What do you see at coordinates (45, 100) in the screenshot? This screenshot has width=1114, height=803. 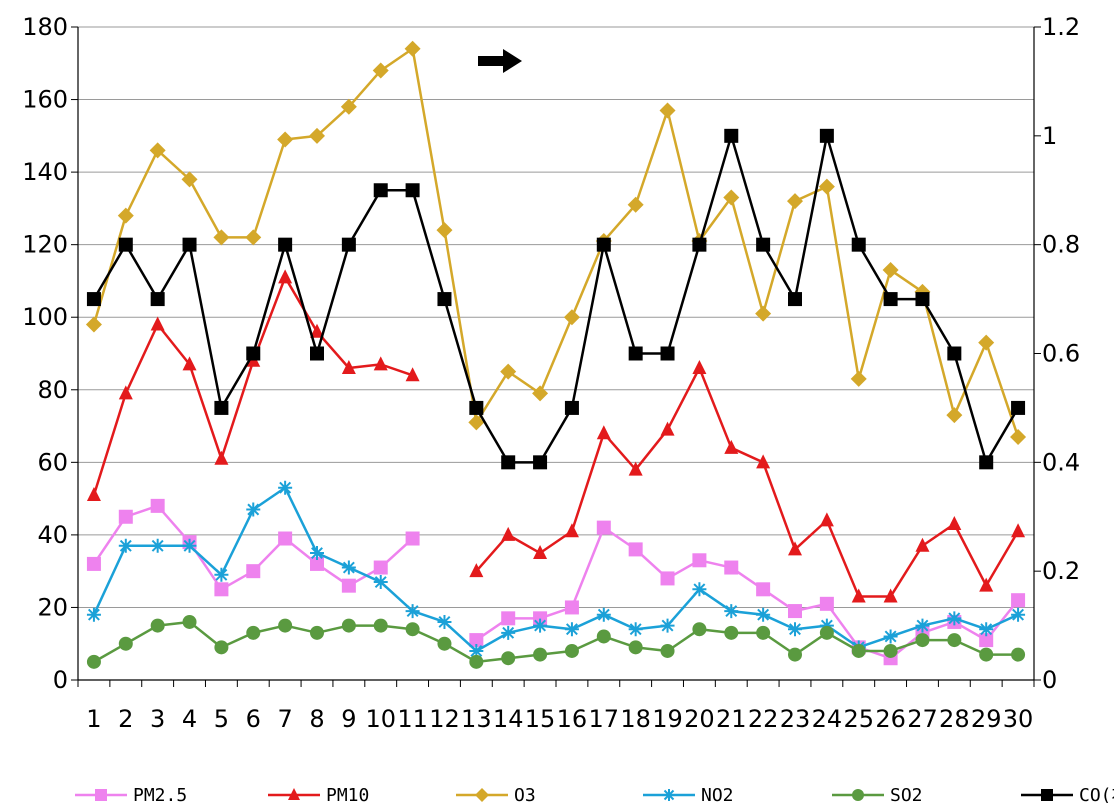 I see `y-tick-label: 160` at bounding box center [45, 100].